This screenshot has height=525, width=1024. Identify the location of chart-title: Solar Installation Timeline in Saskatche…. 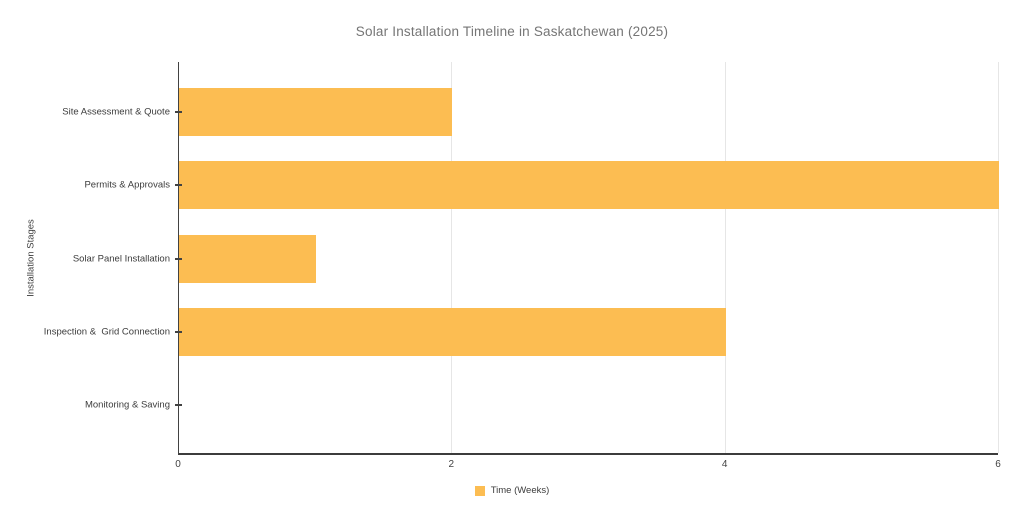
(512, 31).